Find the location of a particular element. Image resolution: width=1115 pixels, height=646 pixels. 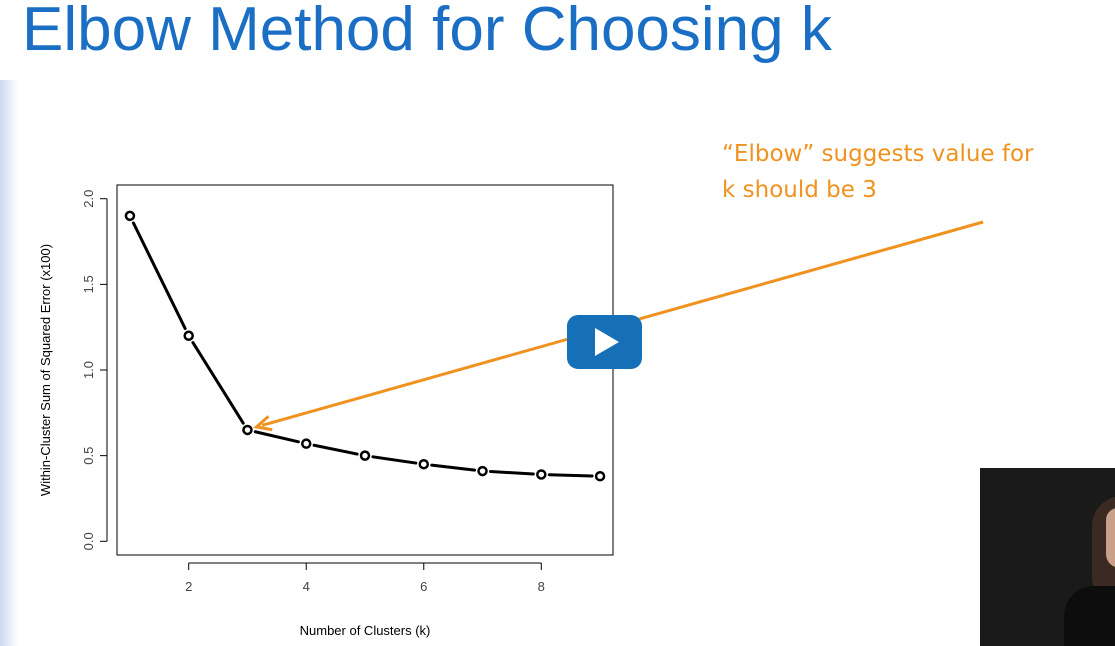

y-axis: 0.0 0.5 1.0 1.5 2.0 is located at coordinates (94, 370).